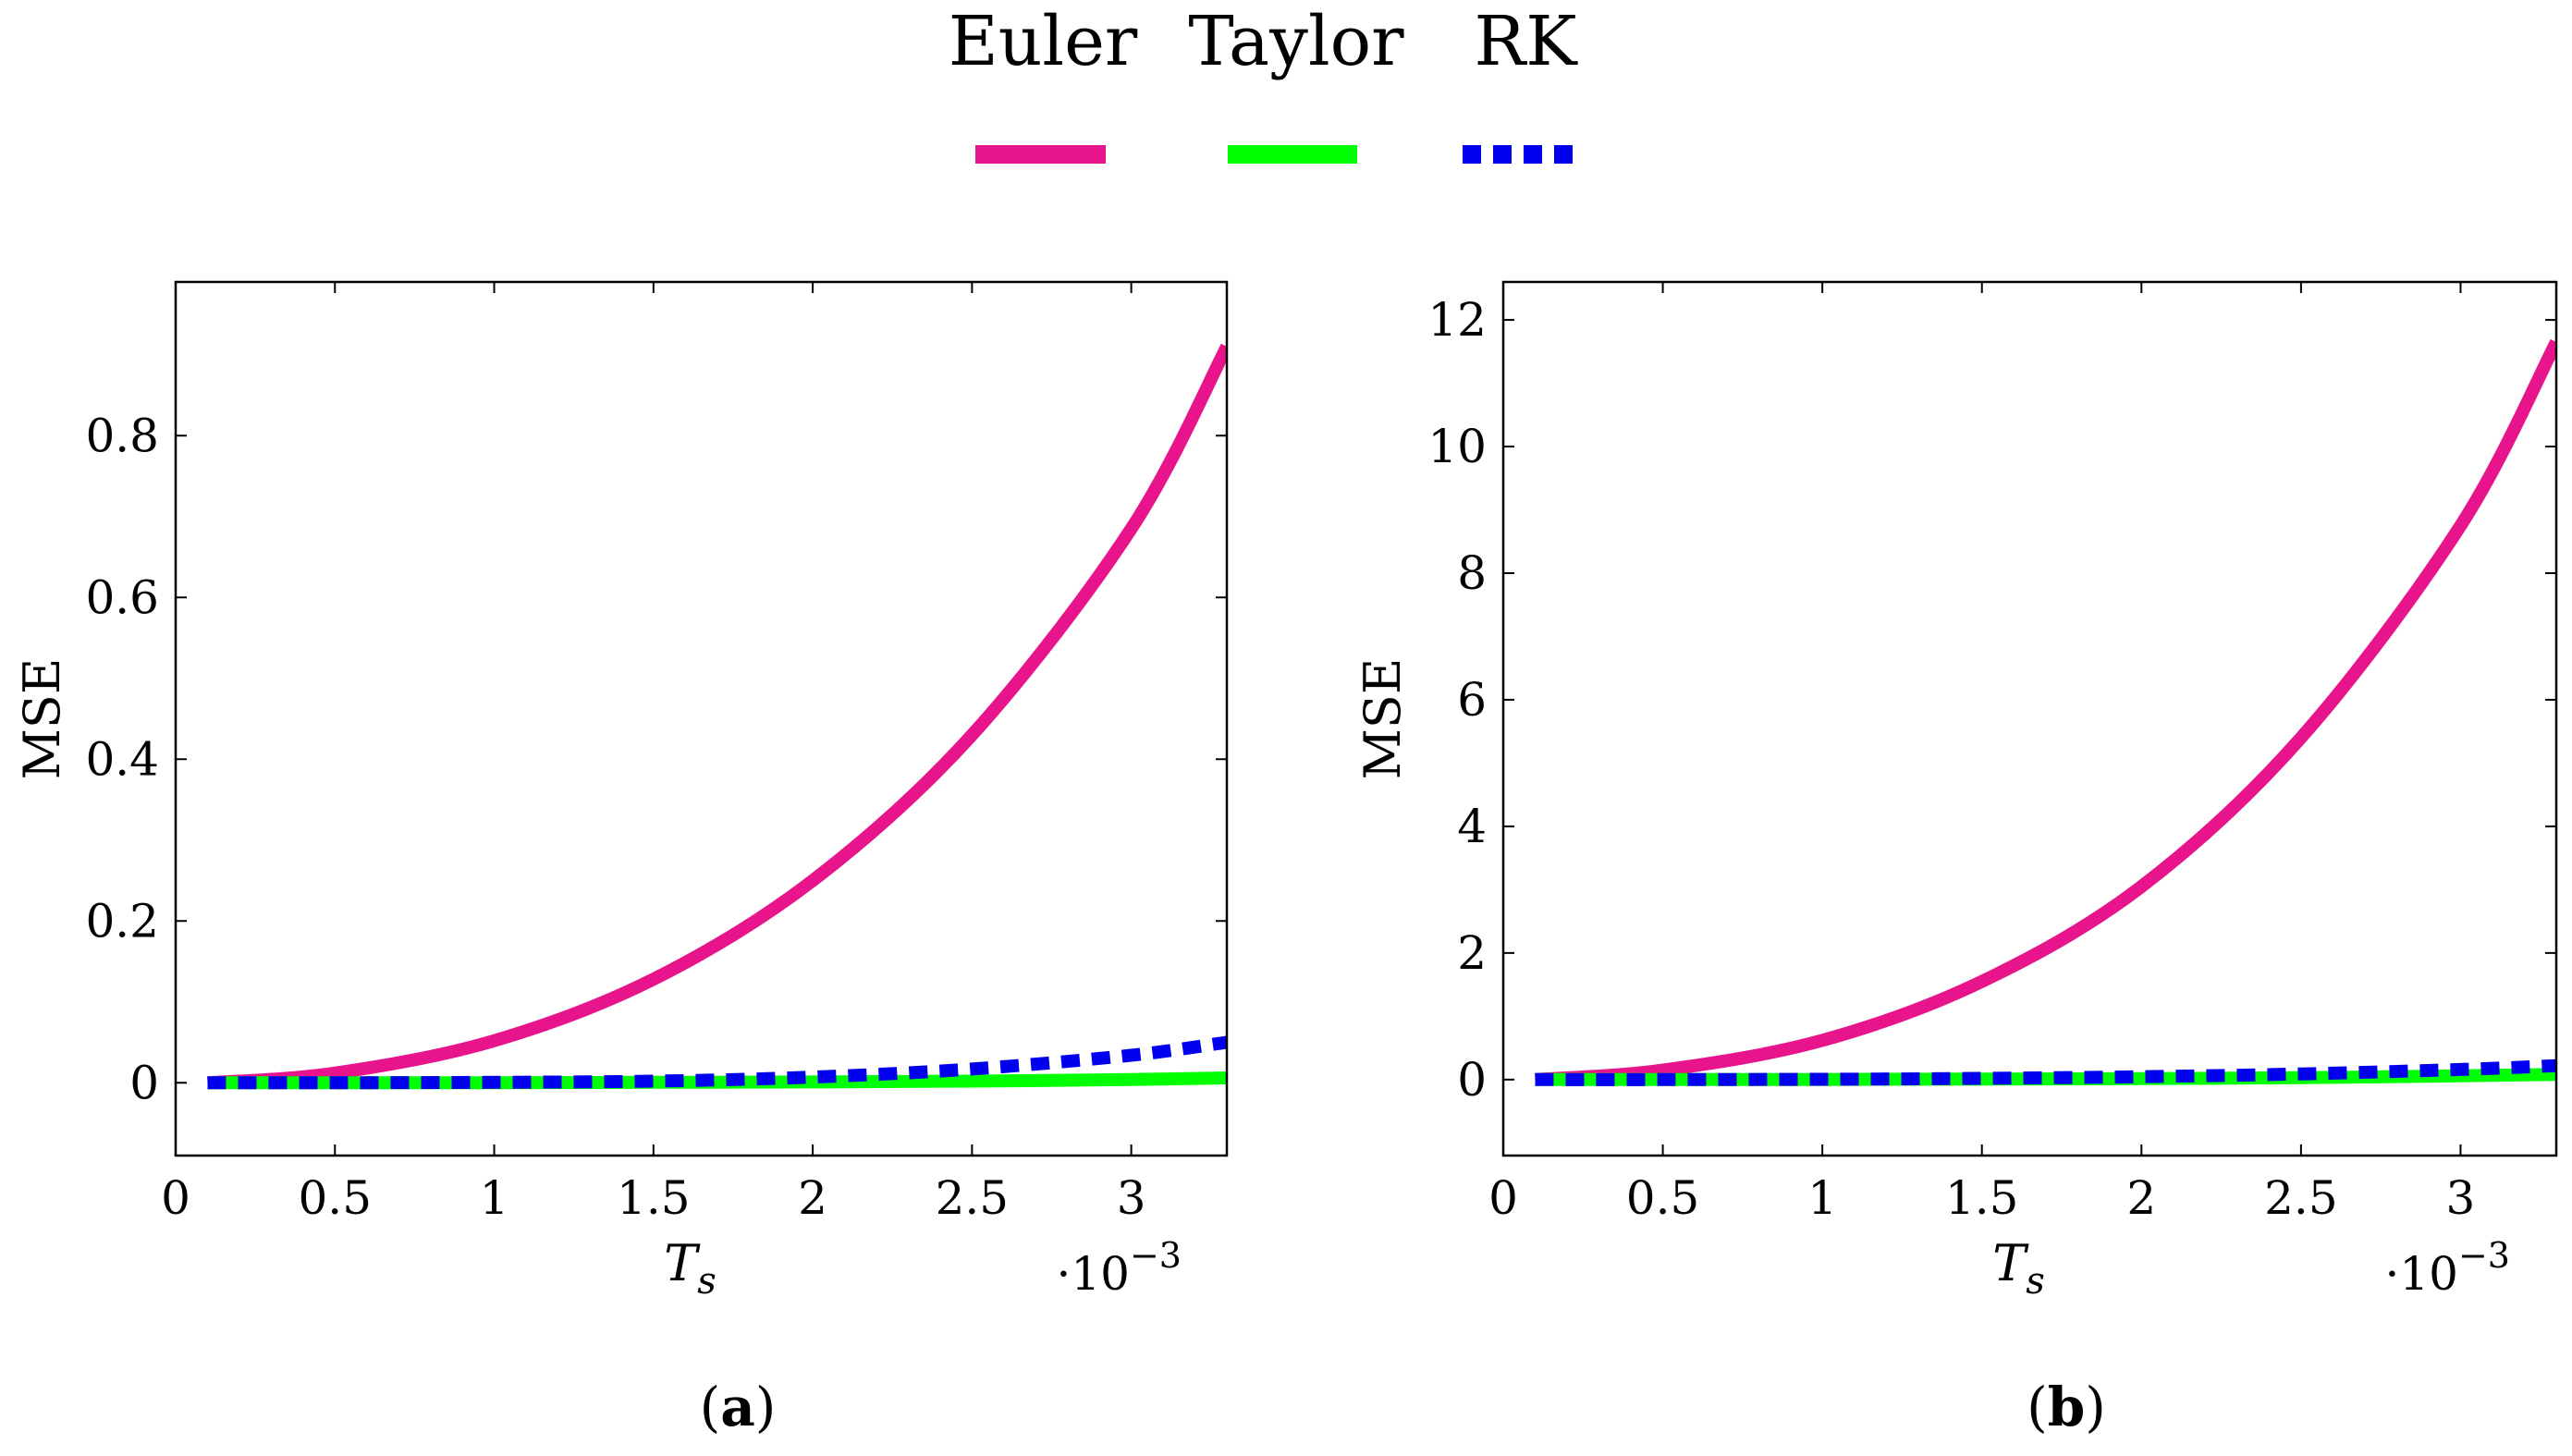 The image size is (2572, 1456). I want to click on legend: Euler Taylor RK, so click(1265, 83).